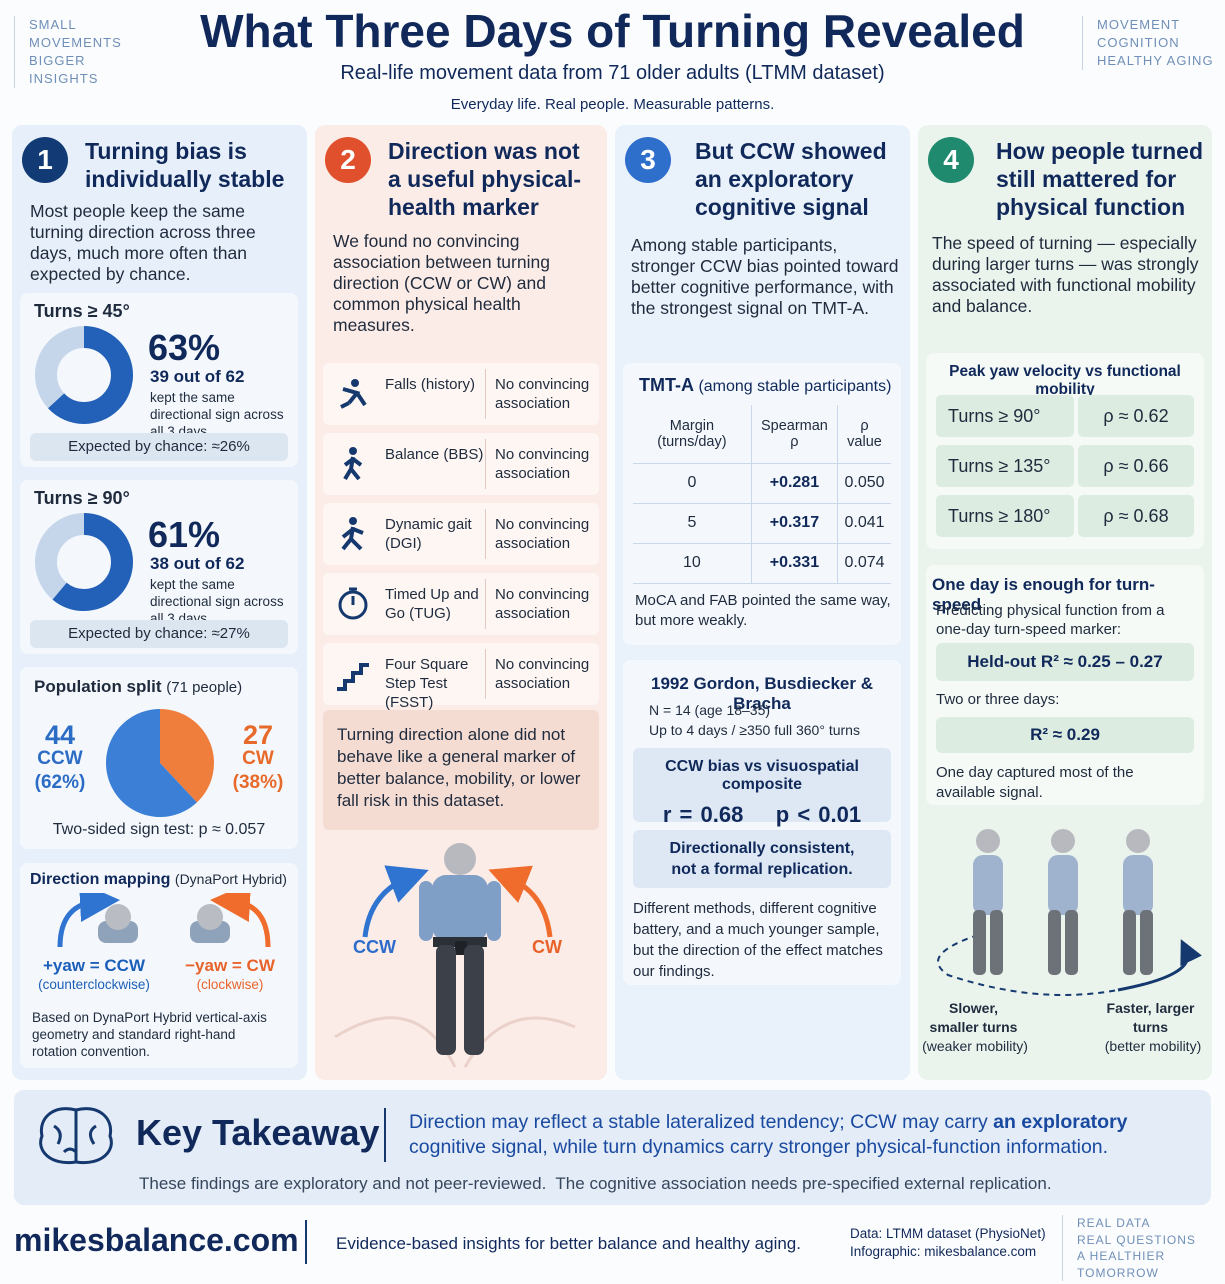  What do you see at coordinates (94, 984) in the screenshot?
I see `ccw-mapping-note: (counterclockwise)` at bounding box center [94, 984].